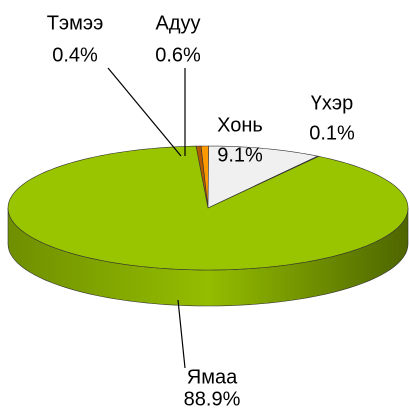  I want to click on slice-label: Үхэр, so click(332, 103).